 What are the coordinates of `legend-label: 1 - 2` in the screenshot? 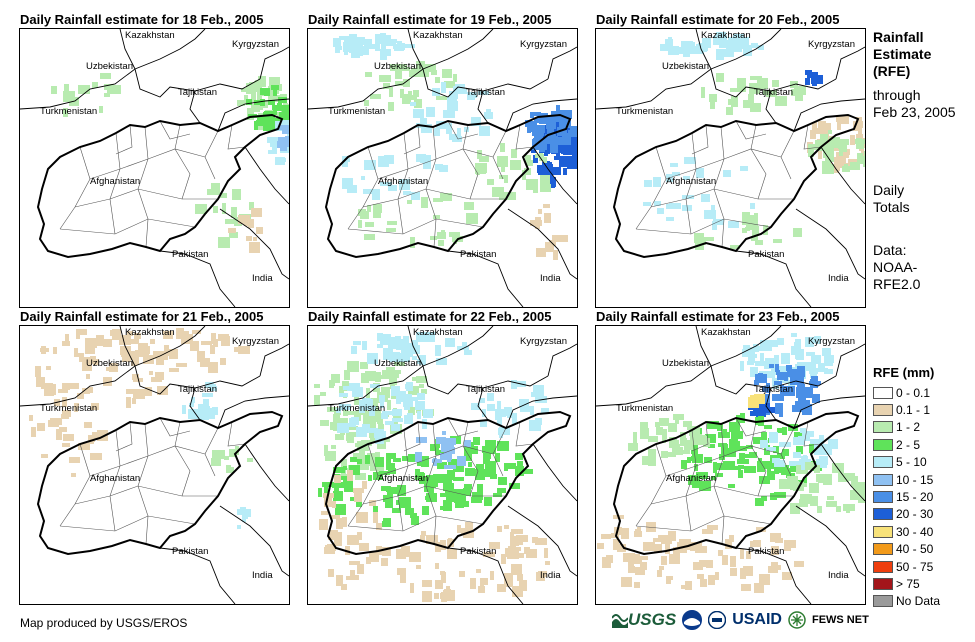 It's located at (908, 427).